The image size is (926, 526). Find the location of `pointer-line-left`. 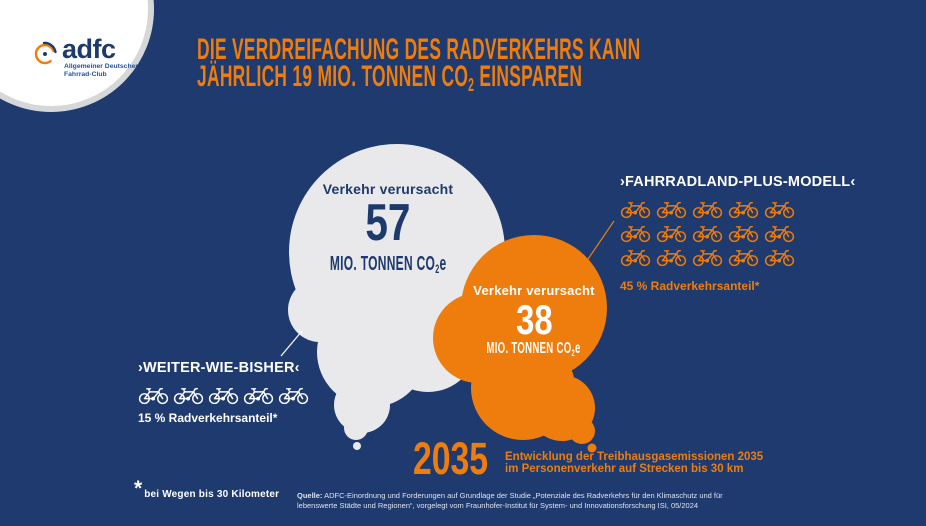

pointer-line-left is located at coordinates (291, 343).